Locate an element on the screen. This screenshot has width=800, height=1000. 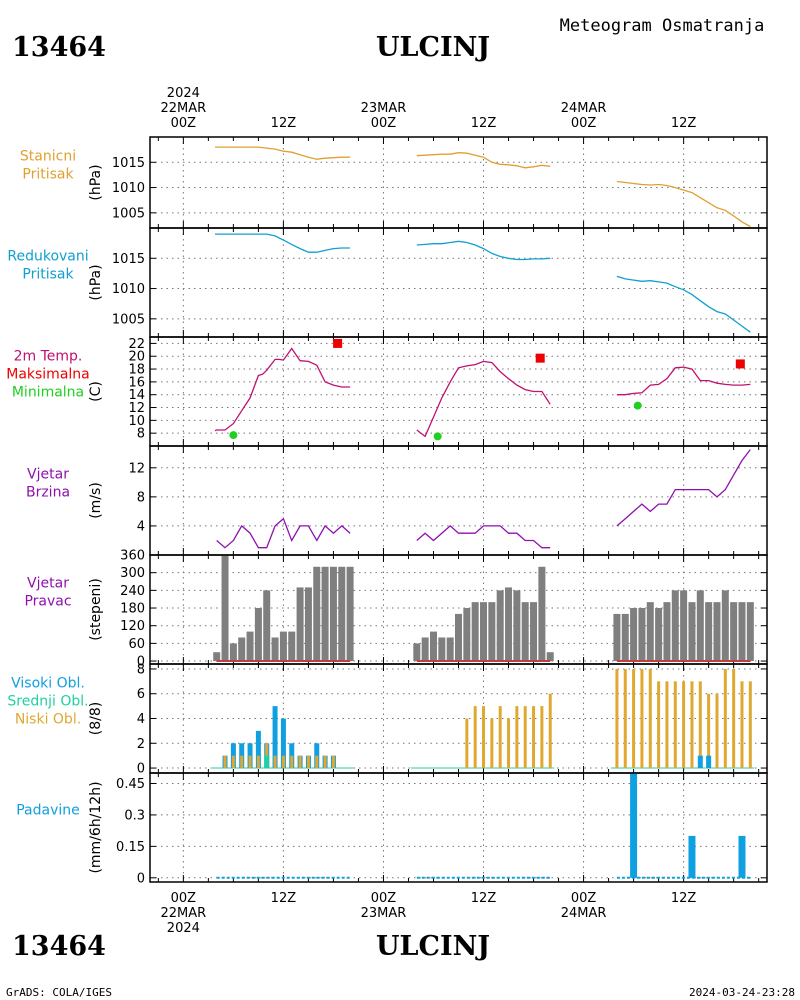
y-tick-label: 1005 is located at coordinates (128, 319).